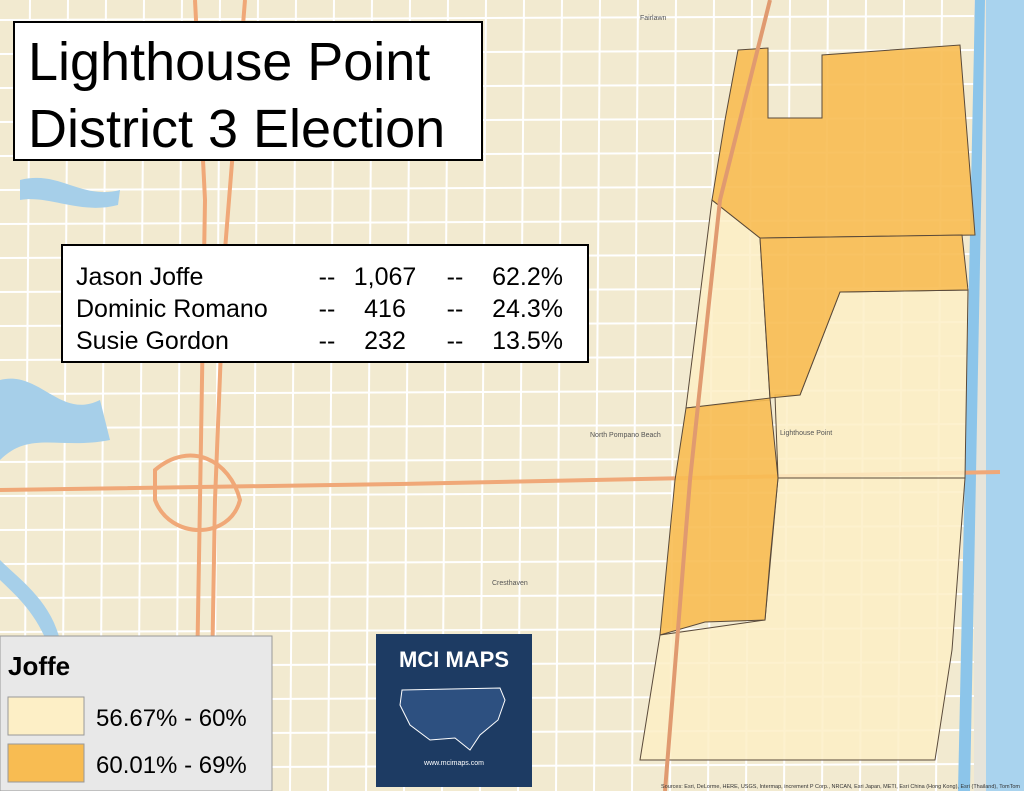 The height and width of the screenshot is (791, 1024). What do you see at coordinates (454, 659) in the screenshot?
I see `logo-name: MCI MAPS` at bounding box center [454, 659].